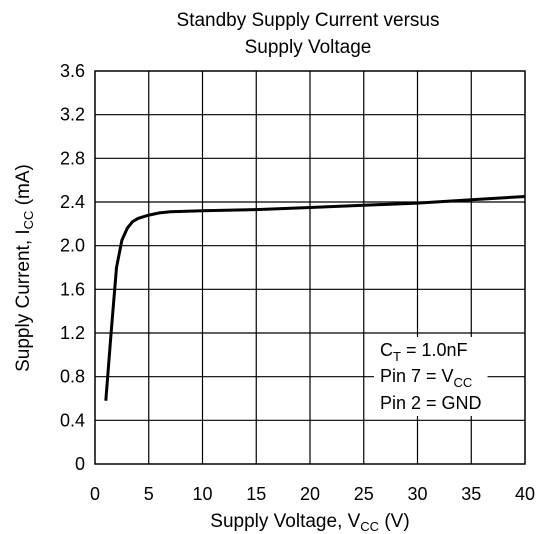  I want to click on x-axis-label-suffix: (V), so click(394, 521).